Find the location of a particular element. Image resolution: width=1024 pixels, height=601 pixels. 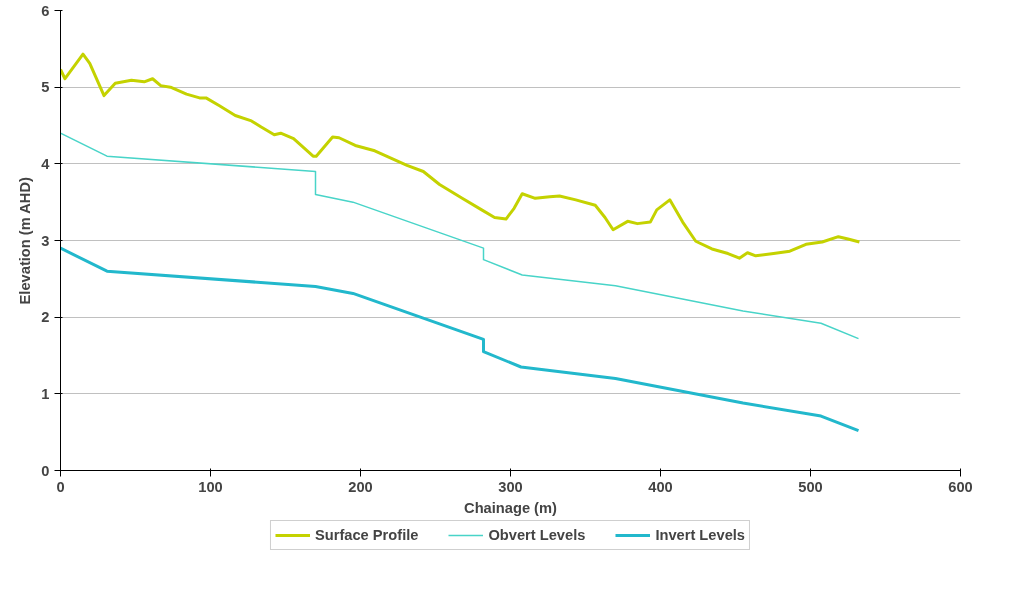

x-tick-label: 0 is located at coordinates (60, 486).